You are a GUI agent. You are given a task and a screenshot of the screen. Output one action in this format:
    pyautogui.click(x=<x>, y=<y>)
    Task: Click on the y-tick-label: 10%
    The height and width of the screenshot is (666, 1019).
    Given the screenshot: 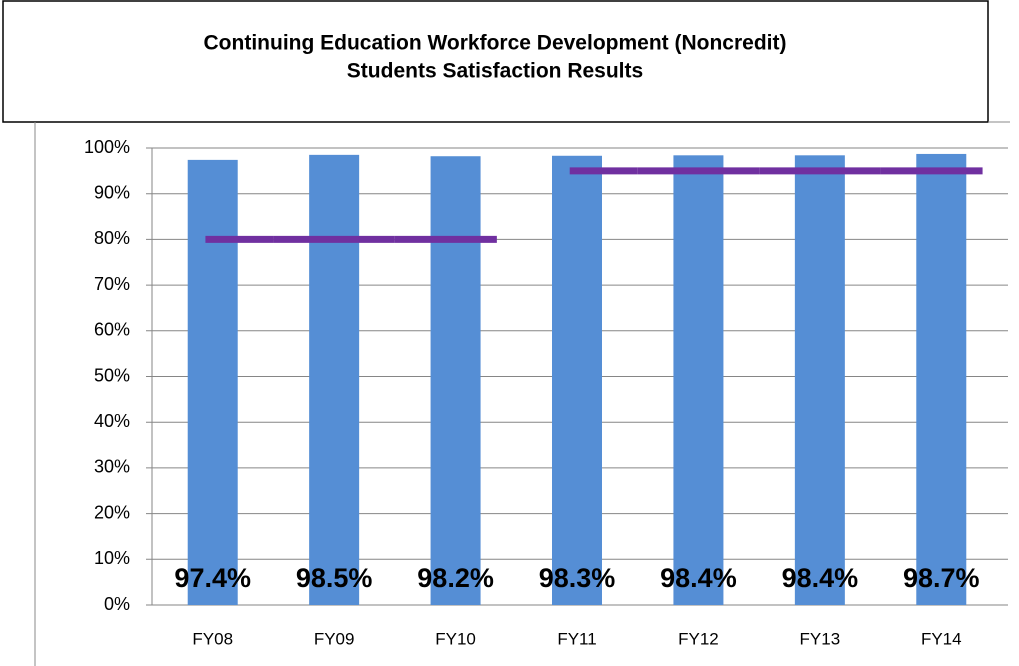 What is the action you would take?
    pyautogui.click(x=112, y=558)
    